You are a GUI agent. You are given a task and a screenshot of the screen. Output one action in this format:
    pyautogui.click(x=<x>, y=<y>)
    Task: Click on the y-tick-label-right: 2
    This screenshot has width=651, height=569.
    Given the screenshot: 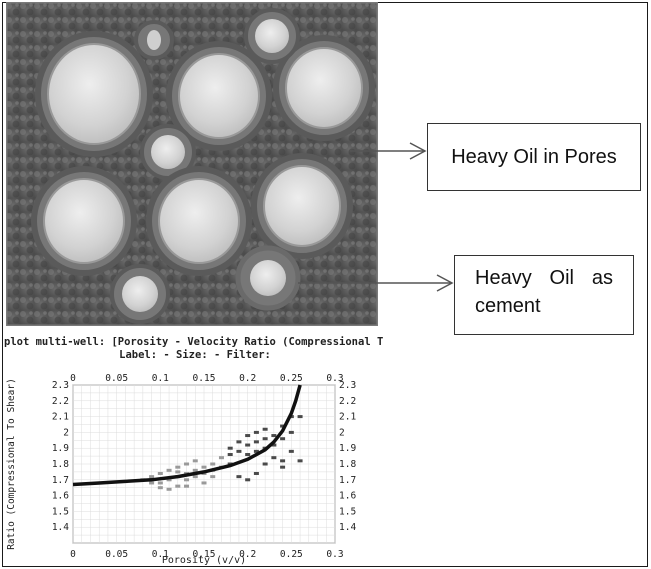 What is the action you would take?
    pyautogui.click(x=342, y=432)
    